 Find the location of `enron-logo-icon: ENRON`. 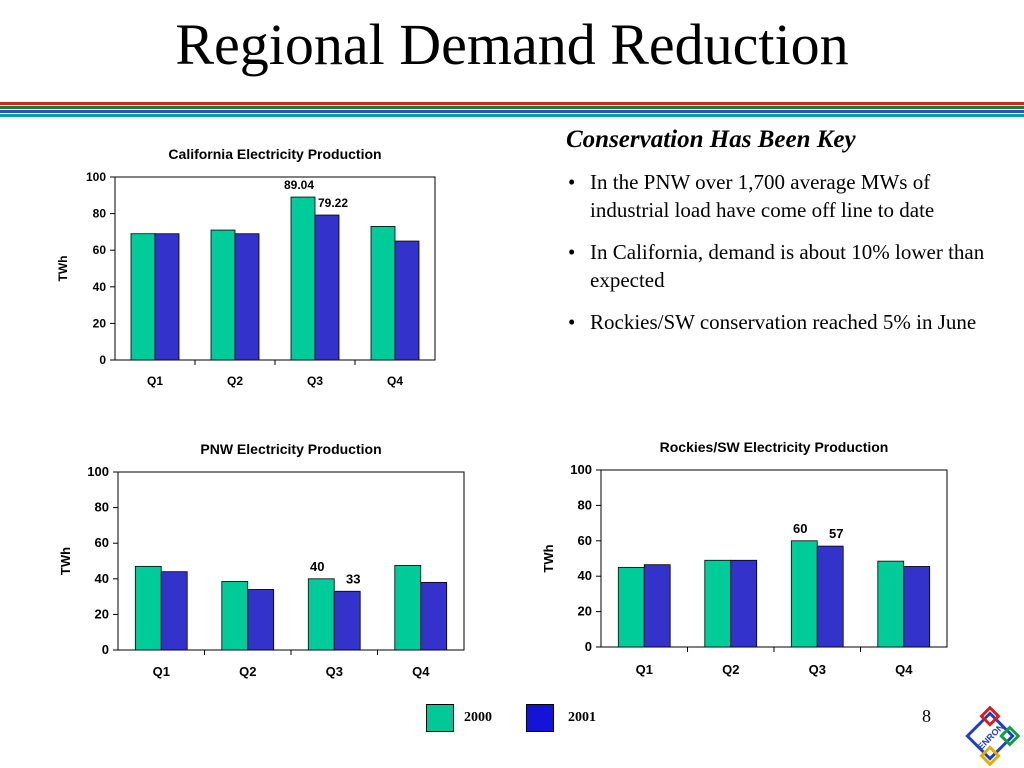

enron-logo-icon: ENRON is located at coordinates (992, 736).